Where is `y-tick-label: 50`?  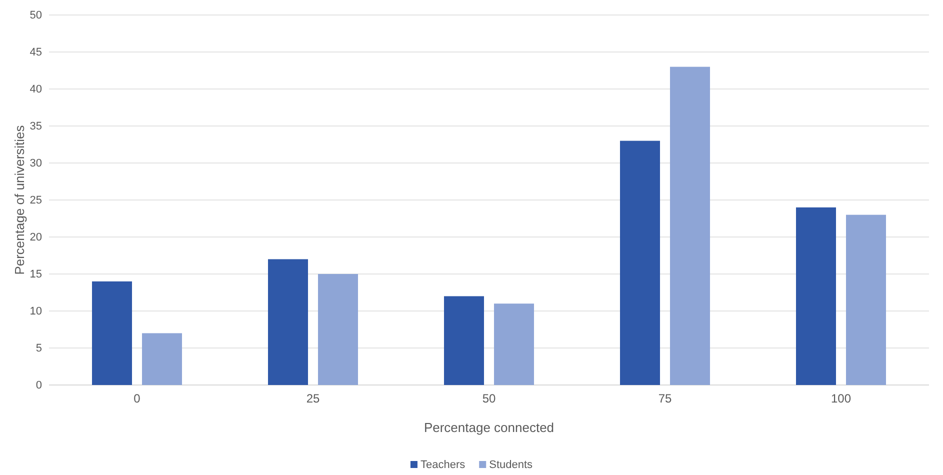 y-tick-label: 50 is located at coordinates (36, 16).